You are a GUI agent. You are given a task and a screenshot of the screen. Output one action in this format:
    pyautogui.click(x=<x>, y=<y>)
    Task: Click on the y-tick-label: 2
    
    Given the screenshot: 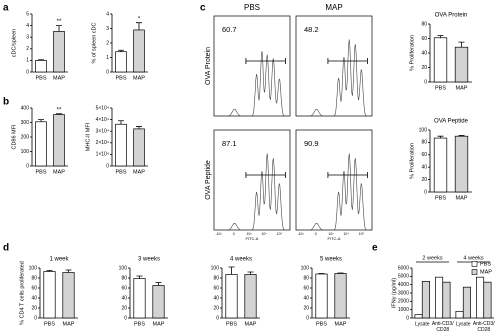 What is the action you would take?
    pyautogui.click(x=27, y=49)
    